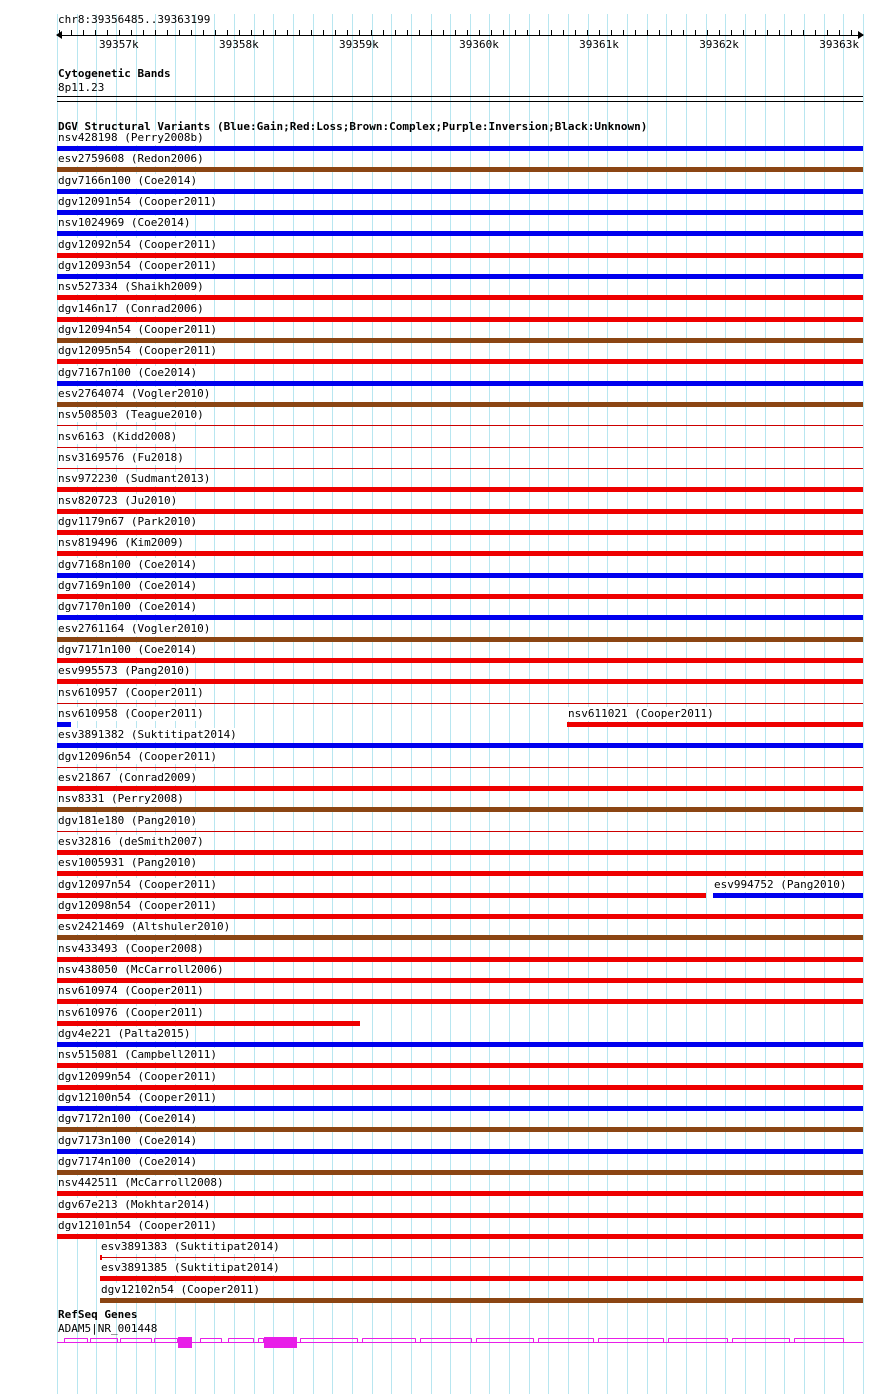  Describe the element at coordinates (138, 756) in the screenshot. I see `dgv-variant-label: dgv12096n54 (Cooper2011)` at that location.